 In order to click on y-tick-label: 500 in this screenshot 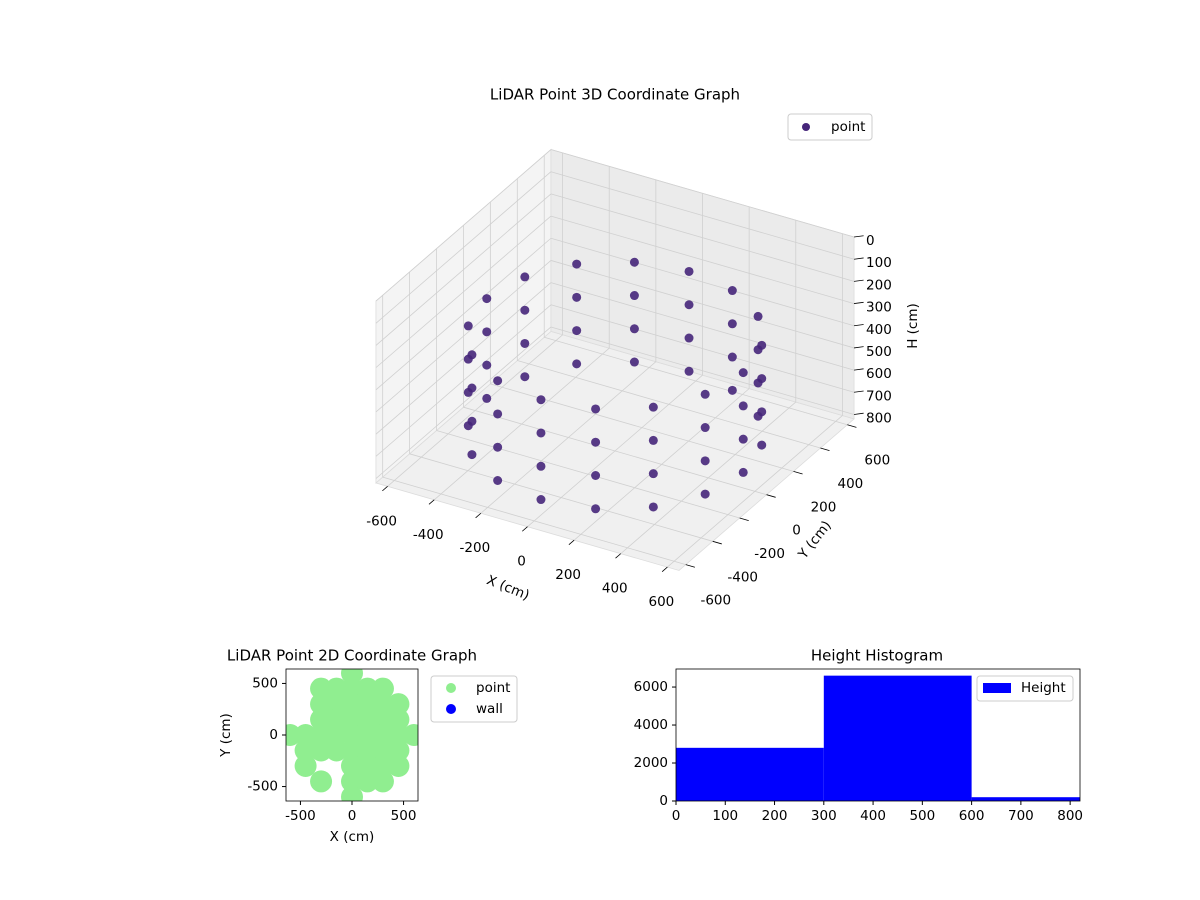, I will do `click(265, 683)`.